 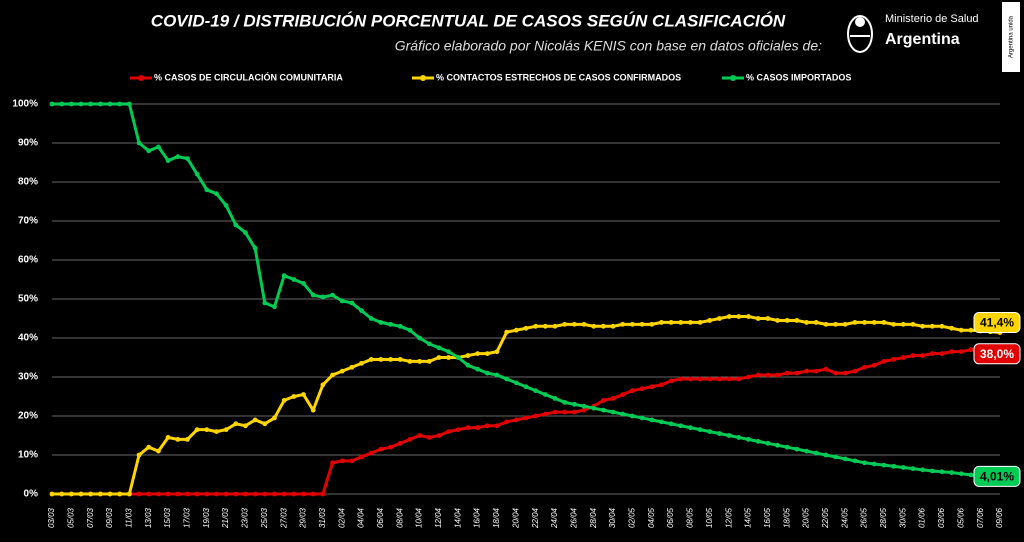 What do you see at coordinates (167, 517) in the screenshot?
I see `x-tick-label: 15/03` at bounding box center [167, 517].